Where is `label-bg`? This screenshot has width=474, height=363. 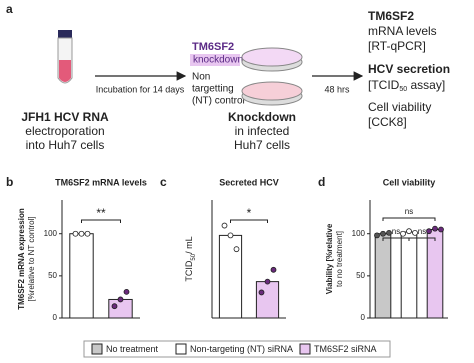
label-bg is located at coordinates (215, 60).